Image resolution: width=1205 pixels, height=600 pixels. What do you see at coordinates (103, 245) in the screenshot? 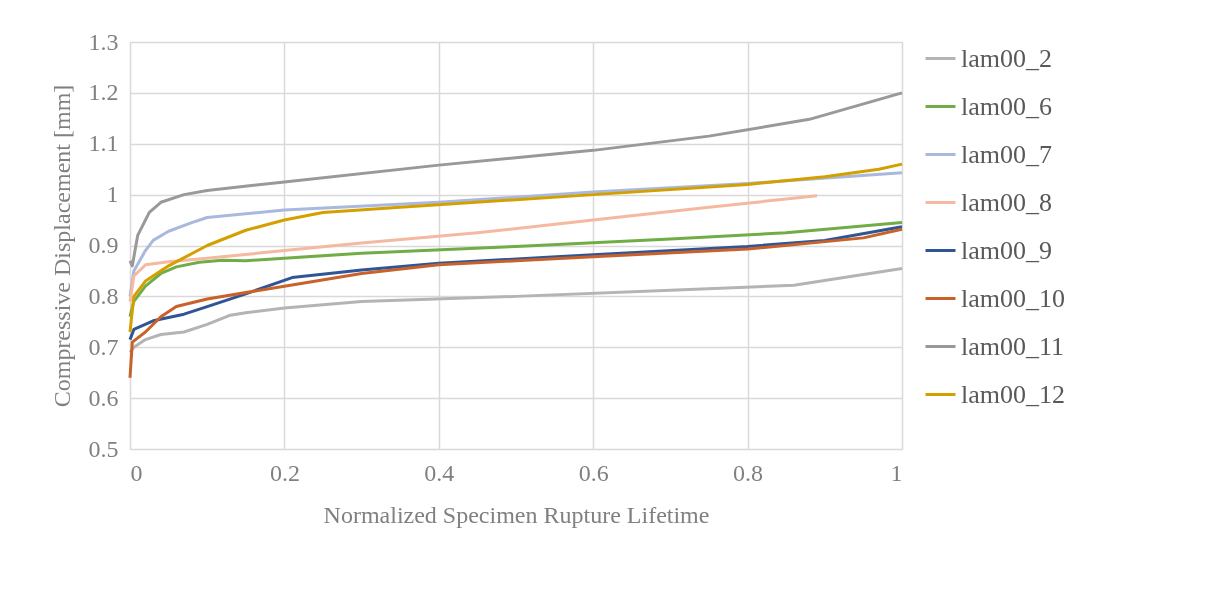
I see `y-tick-label: 0.9` at bounding box center [103, 245].